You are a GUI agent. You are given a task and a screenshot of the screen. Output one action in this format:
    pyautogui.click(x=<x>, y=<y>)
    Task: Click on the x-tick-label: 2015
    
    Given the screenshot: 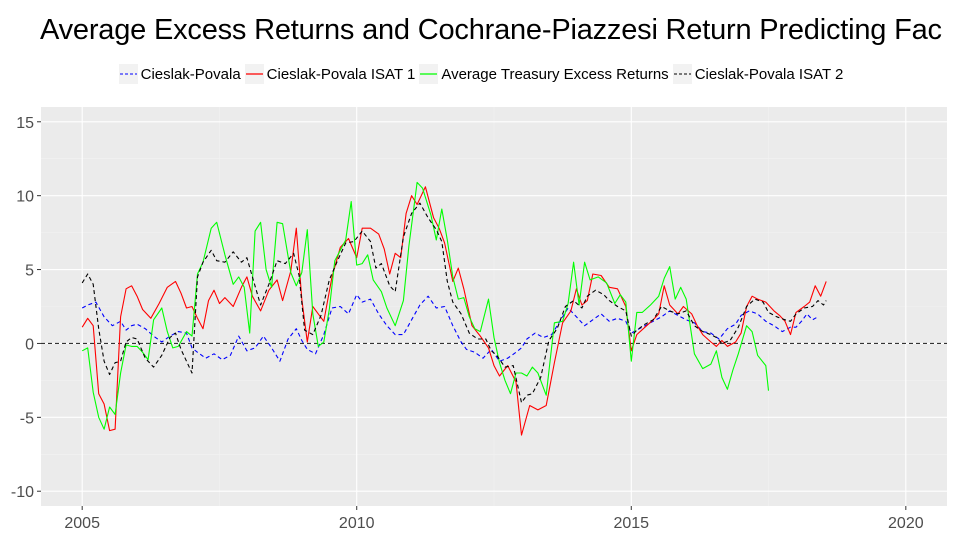 What is the action you would take?
    pyautogui.click(x=631, y=523)
    